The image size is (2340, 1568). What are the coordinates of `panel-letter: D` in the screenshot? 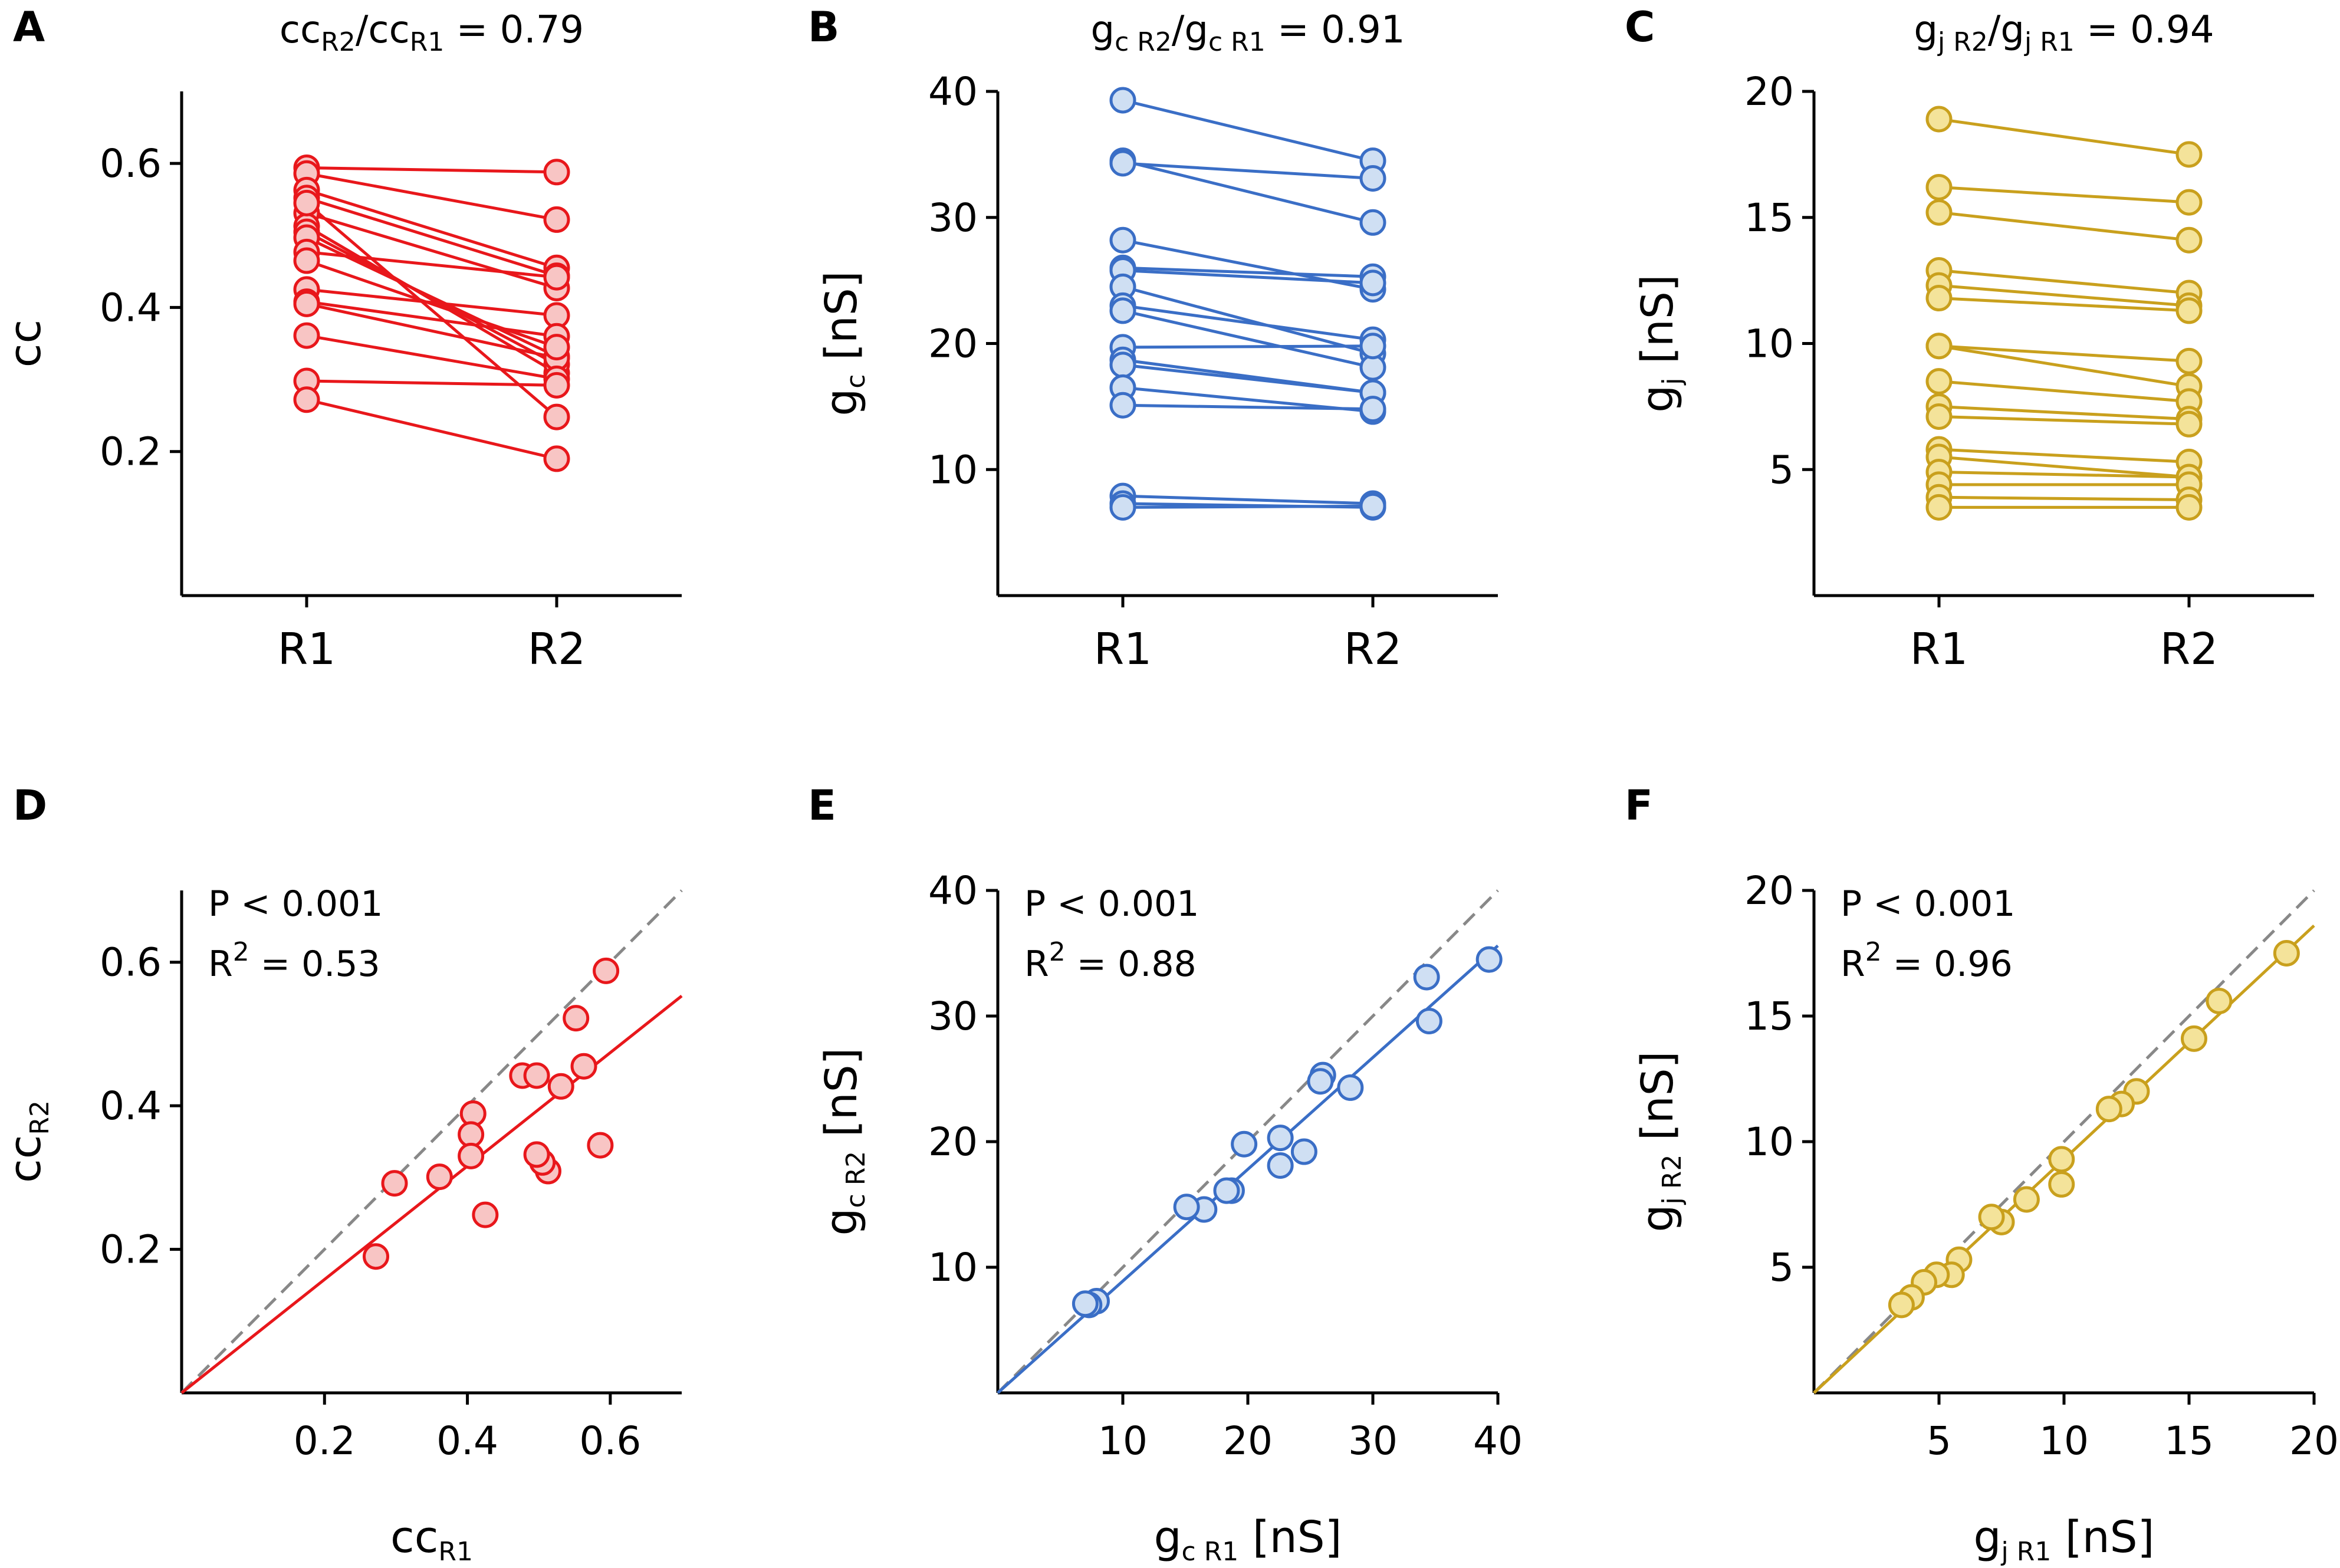 It's located at (30, 805).